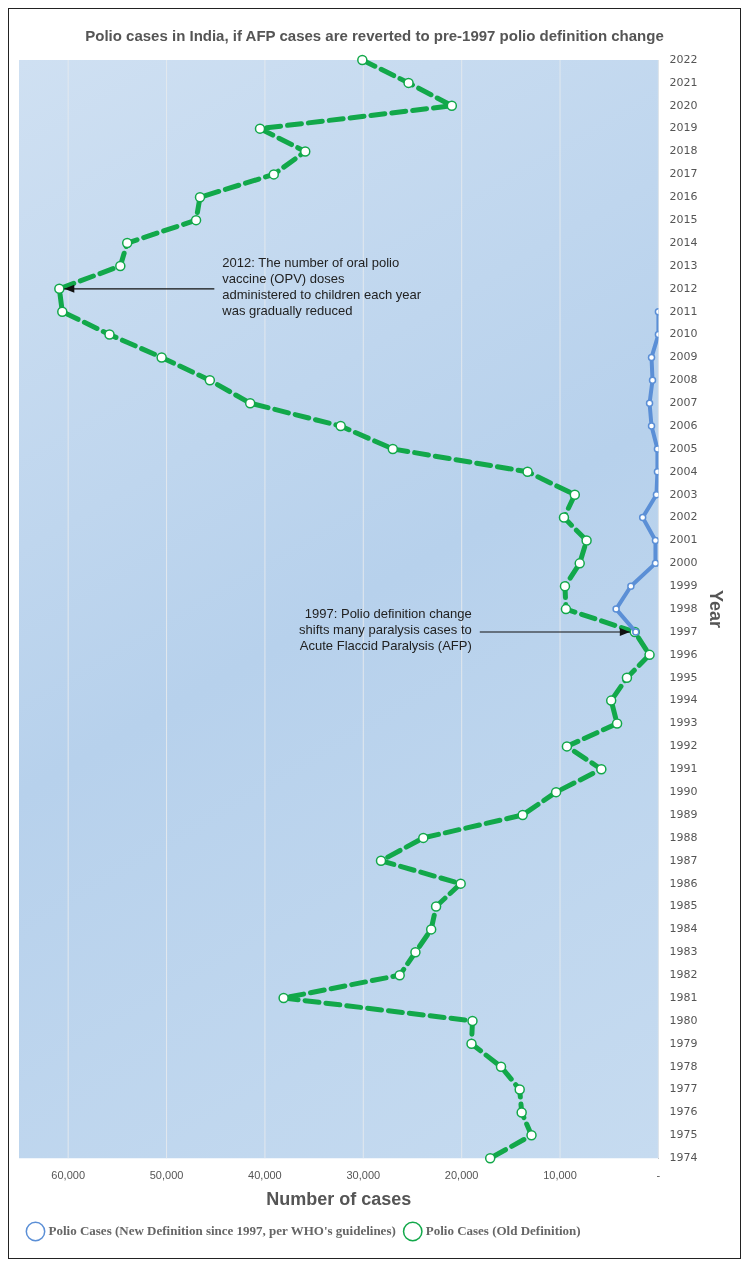 The width and height of the screenshot is (749, 1267). What do you see at coordinates (683, 883) in the screenshot?
I see `y-tick-label: 1986` at bounding box center [683, 883].